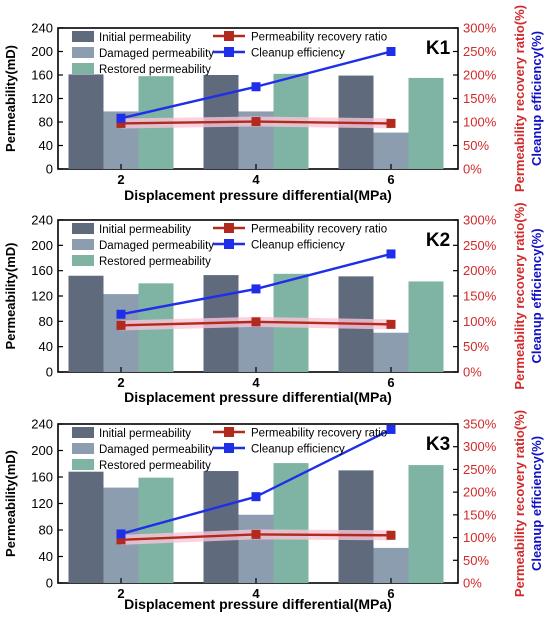  Describe the element at coordinates (120, 179) in the screenshot. I see `x-tick-label: 2` at that location.